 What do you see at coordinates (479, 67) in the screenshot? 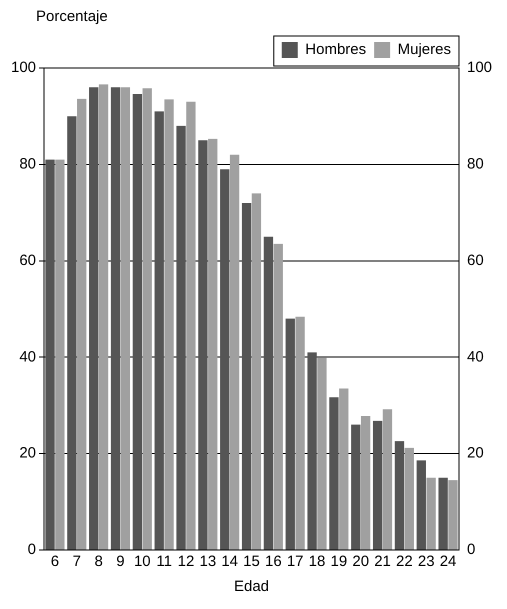
I see `y2-tick-label: 100` at bounding box center [479, 67].